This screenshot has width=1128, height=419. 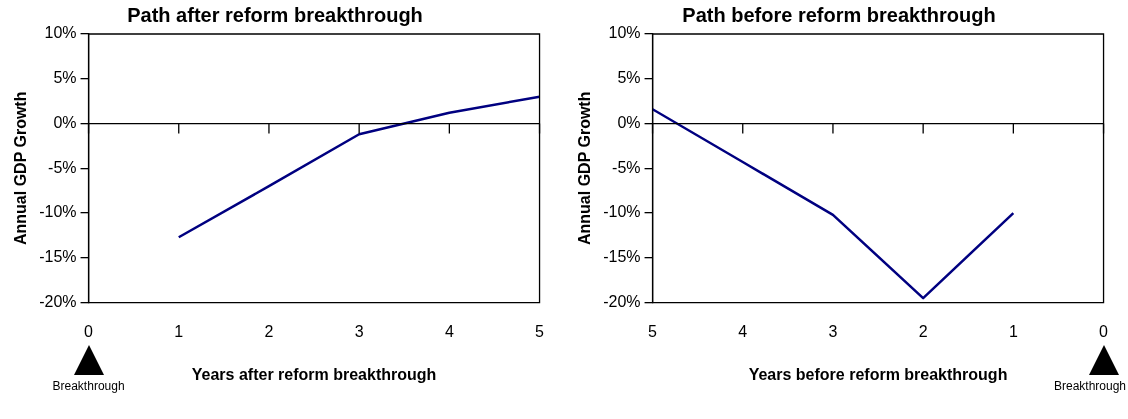 What do you see at coordinates (839, 14) in the screenshot?
I see `chart-title: Path before reform breakthrough` at bounding box center [839, 14].